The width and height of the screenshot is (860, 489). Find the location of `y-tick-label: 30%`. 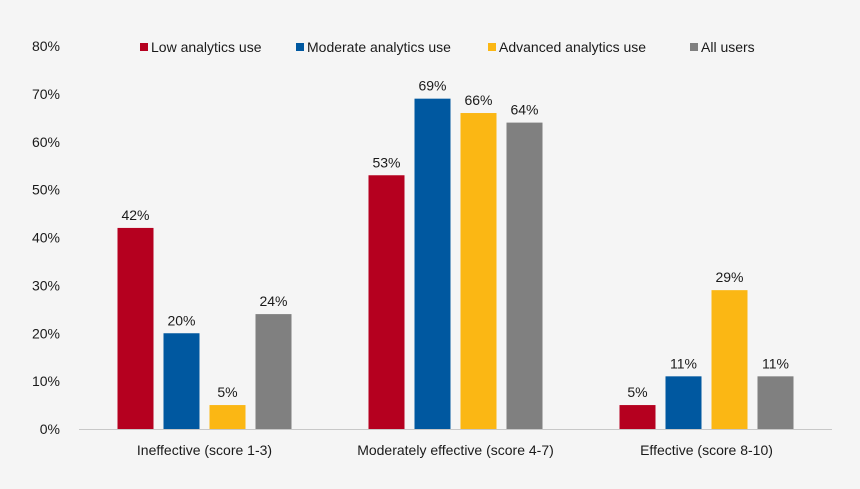

y-tick-label: 30% is located at coordinates (46, 285).